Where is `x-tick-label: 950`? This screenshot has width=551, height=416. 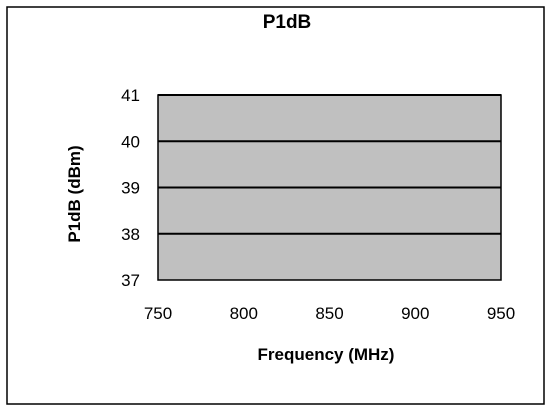
x-tick-label: 950 is located at coordinates (501, 313).